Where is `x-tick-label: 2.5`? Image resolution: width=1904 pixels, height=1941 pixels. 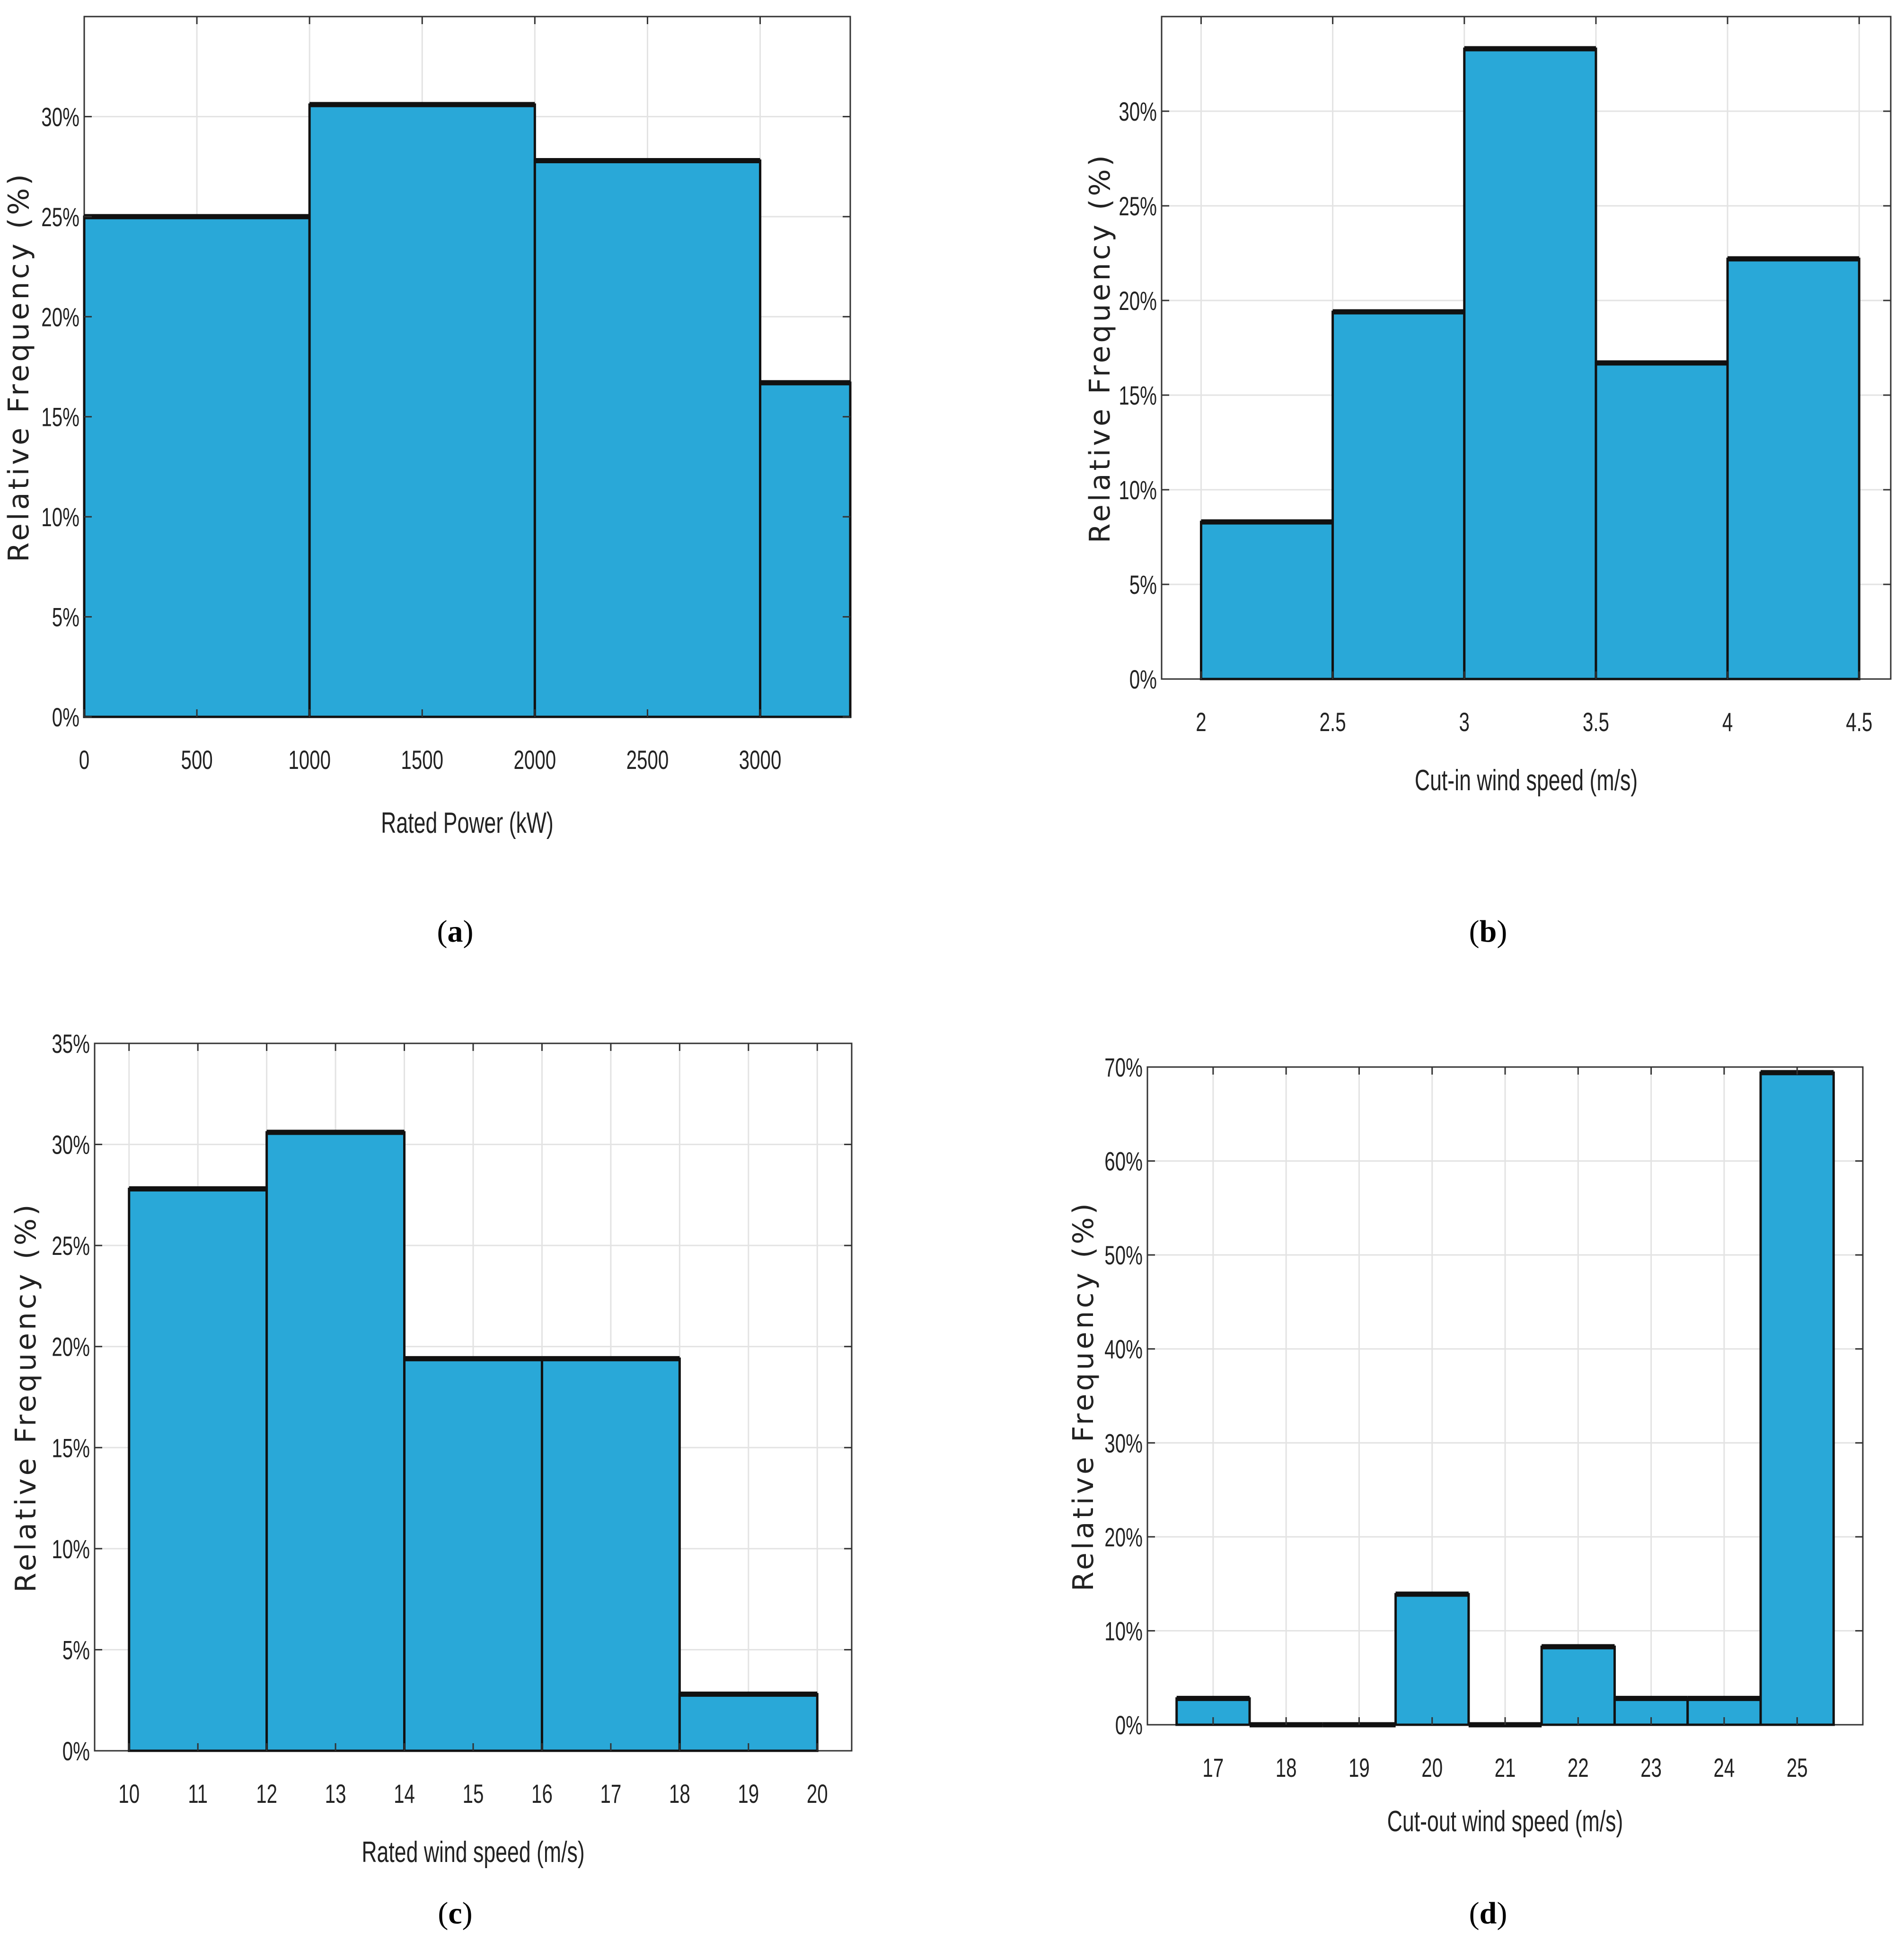
x-tick-label: 2.5 is located at coordinates (1333, 722).